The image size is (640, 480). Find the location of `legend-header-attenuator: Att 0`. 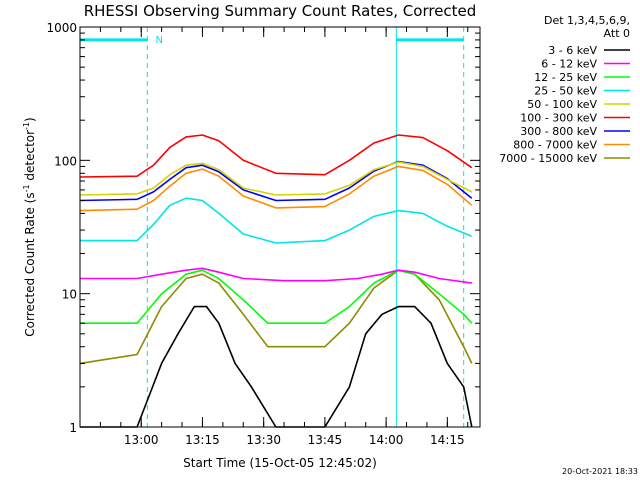

legend-header-attenuator: Att 0 is located at coordinates (617, 33).